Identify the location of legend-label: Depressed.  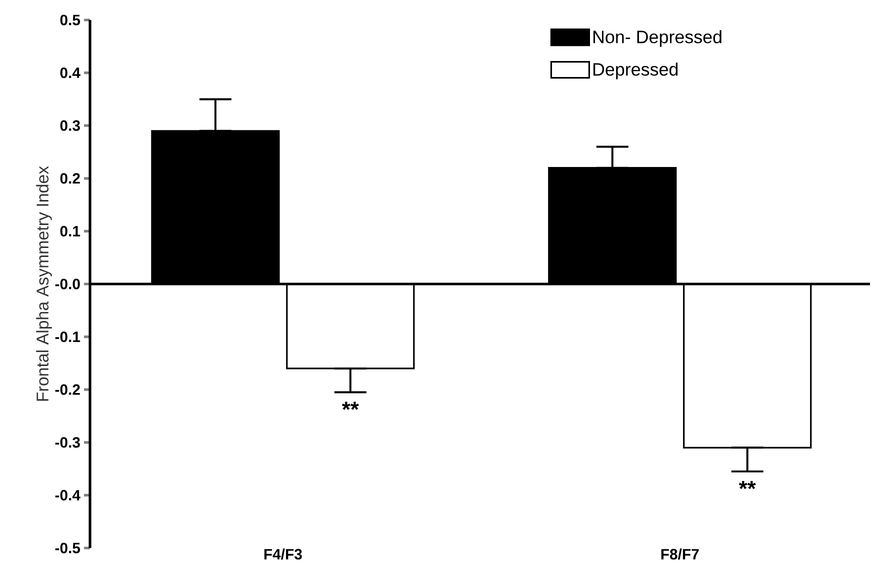
(635, 71).